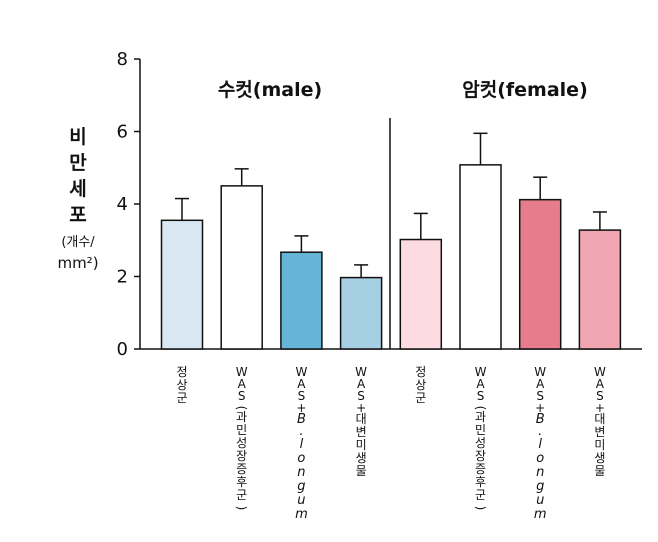 This screenshot has width=658, height=542. What do you see at coordinates (122, 349) in the screenshot?
I see `y-tick-label: 0` at bounding box center [122, 349].